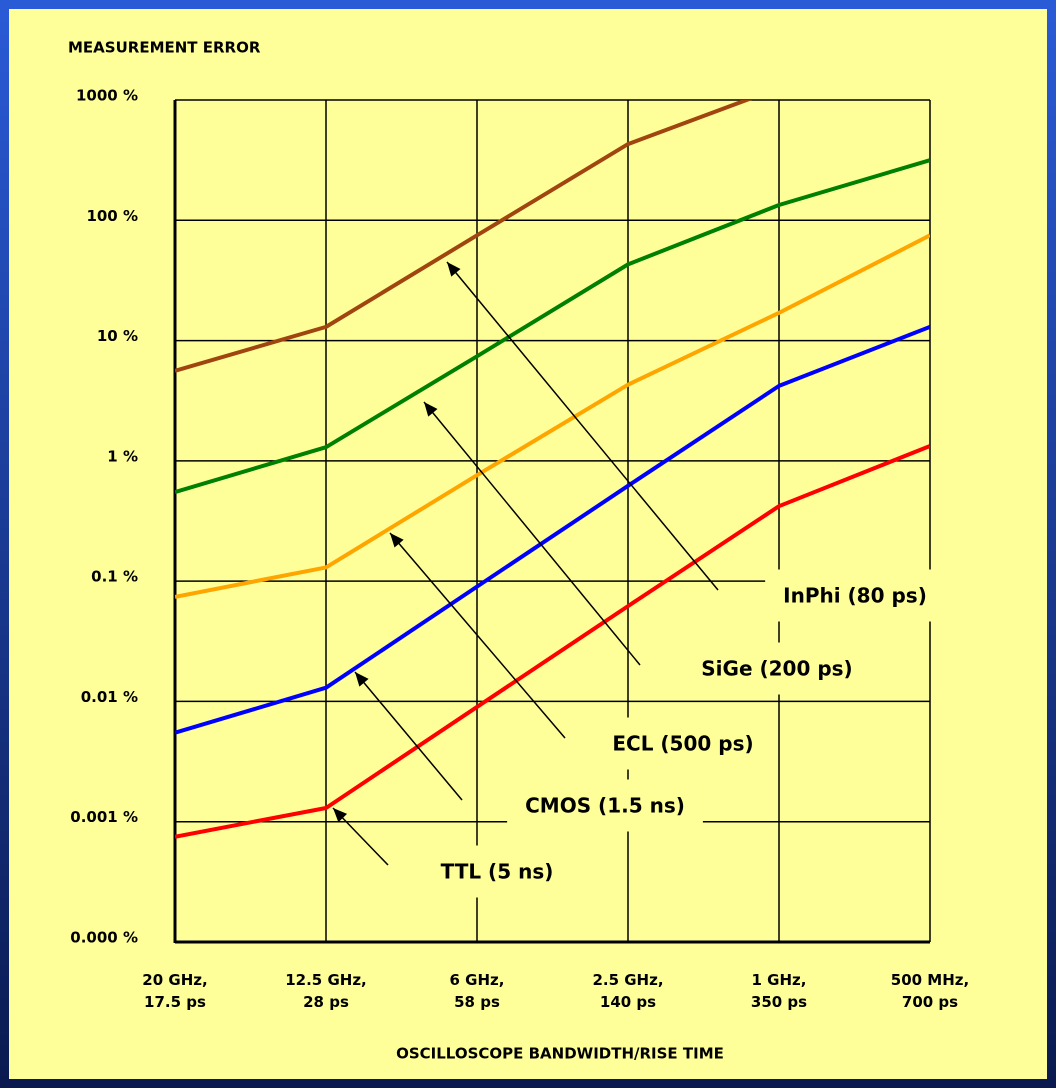 The width and height of the screenshot is (1056, 1088). I want to click on annotation-label: TTL (5 ns), so click(497, 872).